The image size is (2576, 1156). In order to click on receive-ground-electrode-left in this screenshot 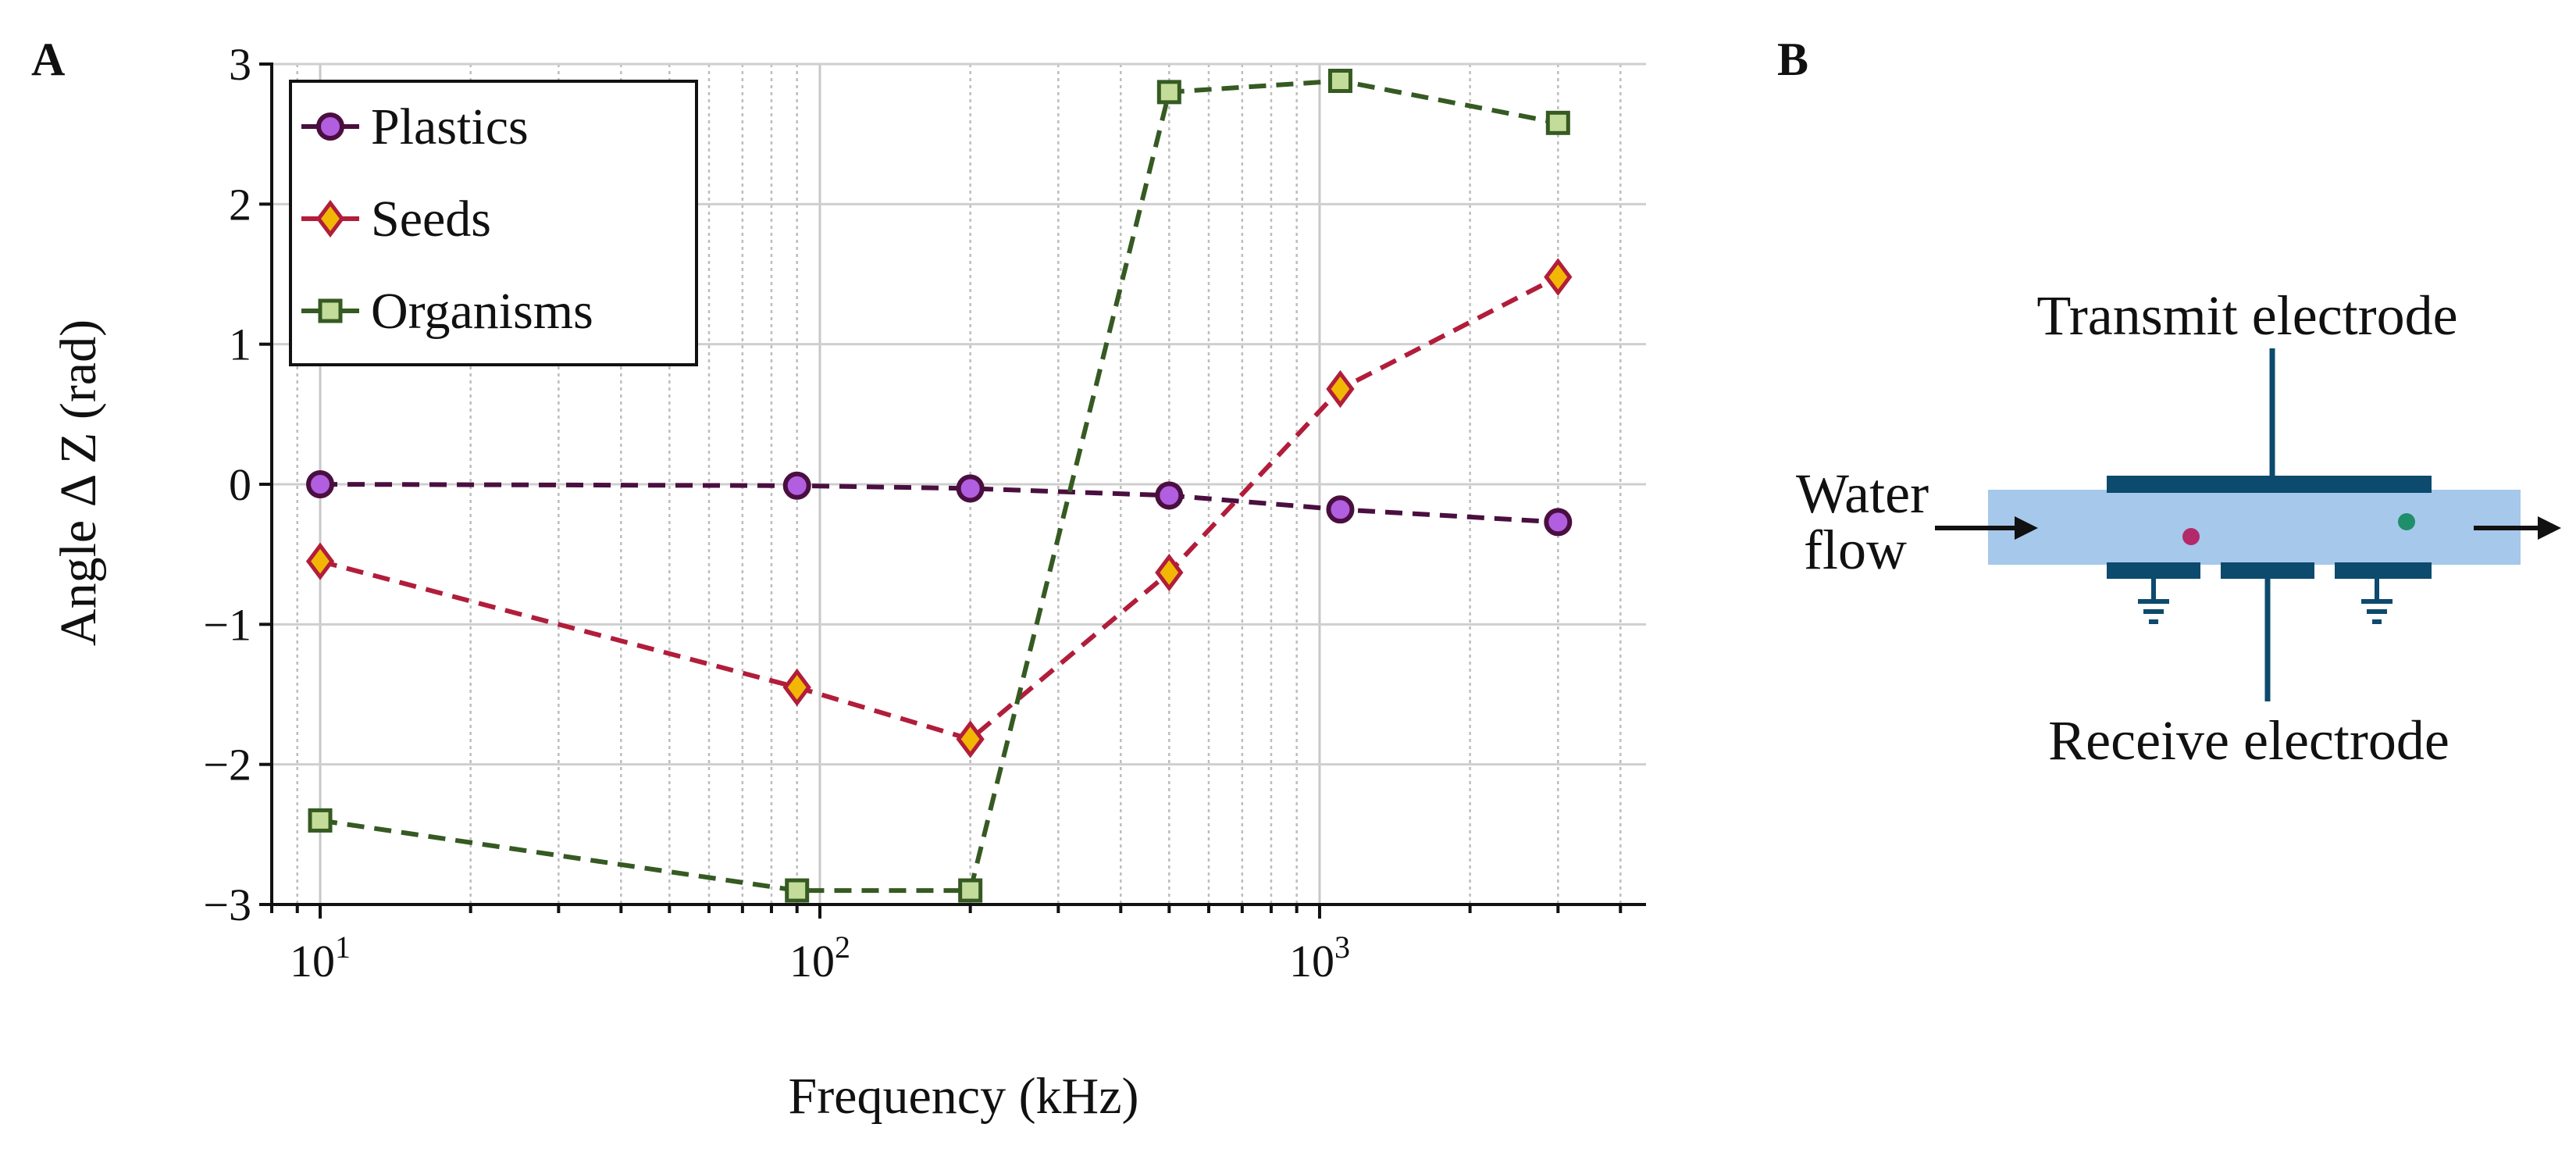, I will do `click(2153, 570)`.